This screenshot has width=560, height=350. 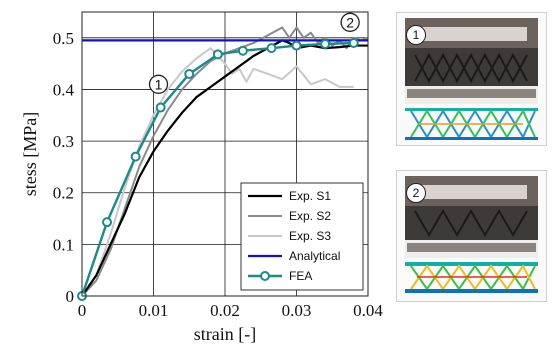 What do you see at coordinates (225, 310) in the screenshot?
I see `x-tick-label: 0.02` at bounding box center [225, 310].